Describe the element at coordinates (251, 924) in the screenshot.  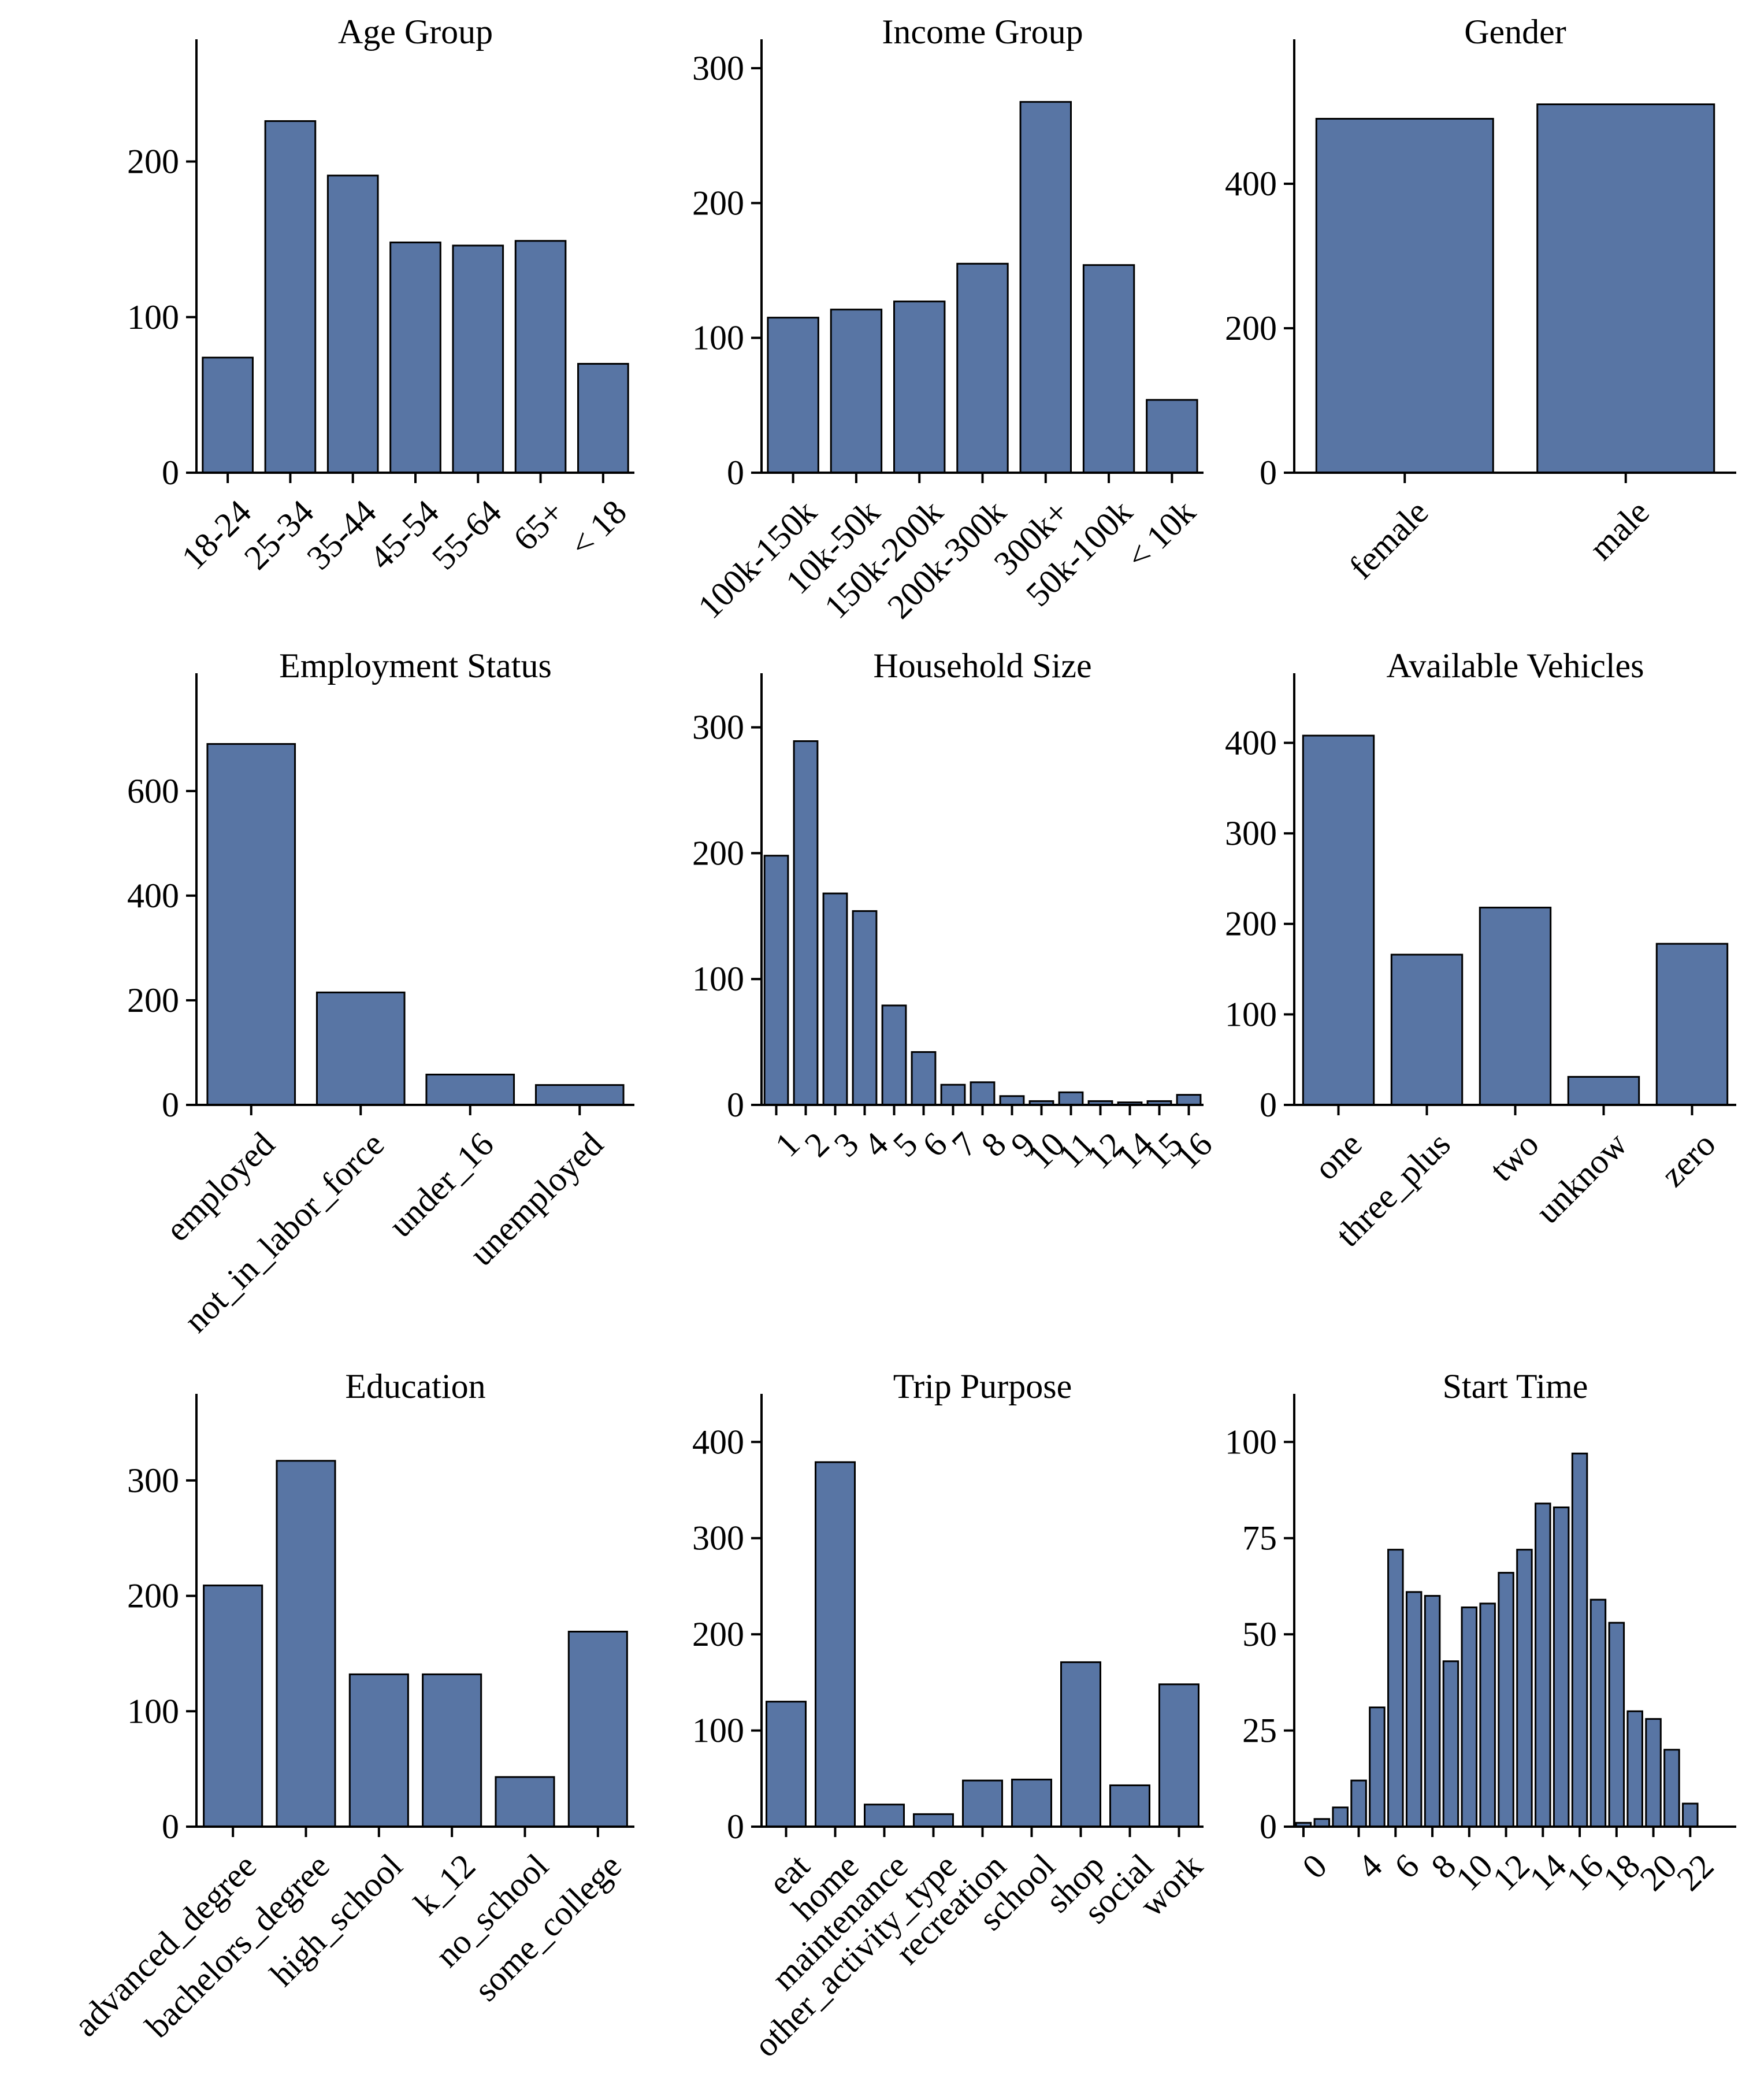
I see `bar-employment-status-employed` at that location.